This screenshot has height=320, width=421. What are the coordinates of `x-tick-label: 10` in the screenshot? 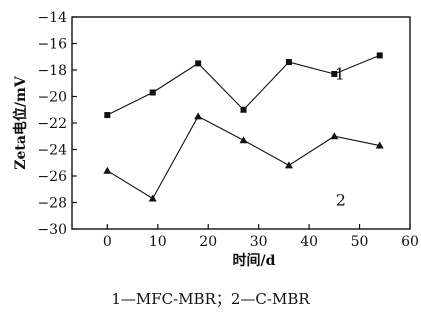 It's located at (158, 242).